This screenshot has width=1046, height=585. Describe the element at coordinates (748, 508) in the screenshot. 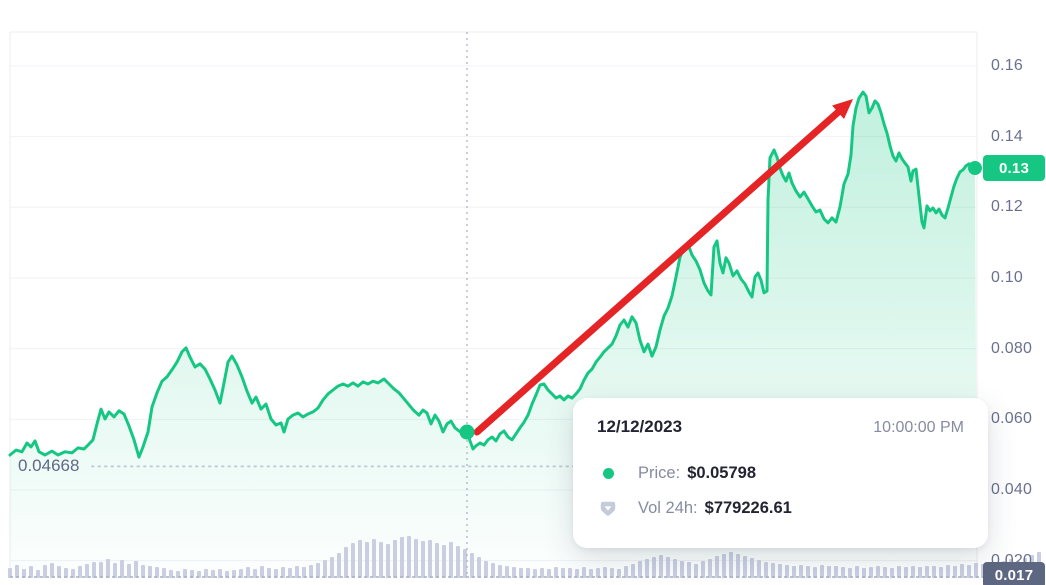

I see `tooltip-vol-value: $779226.61` at that location.